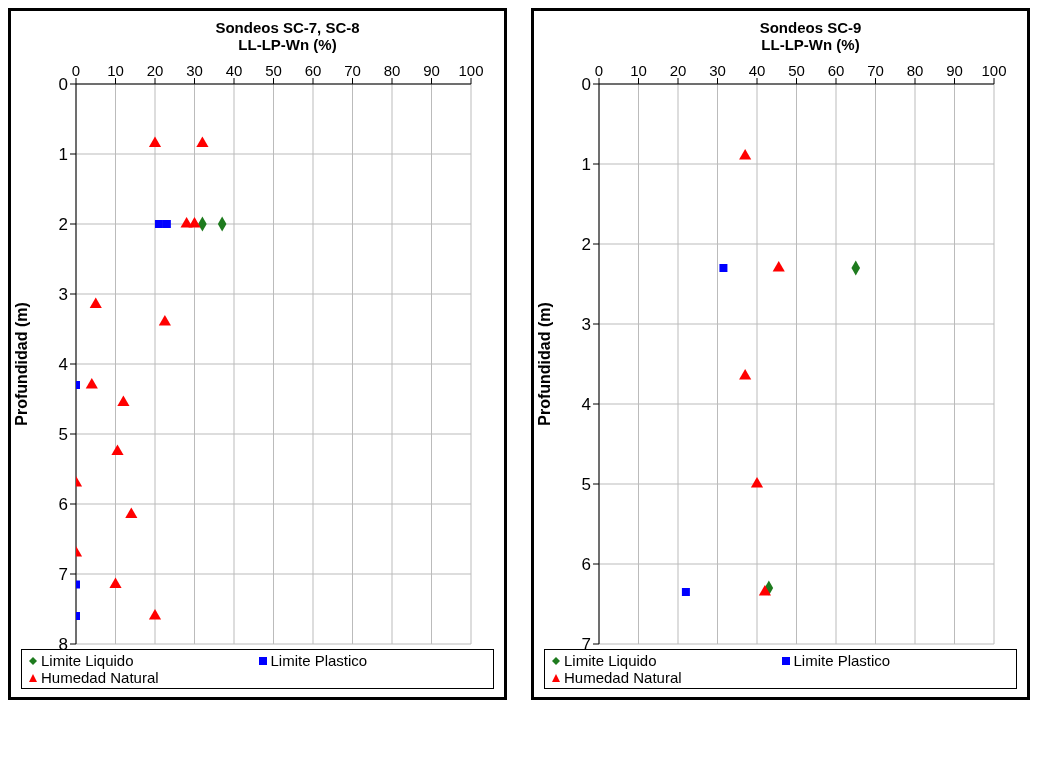  Describe the element at coordinates (810, 27) in the screenshot. I see `chart-title: Sondeos SC-9` at that location.